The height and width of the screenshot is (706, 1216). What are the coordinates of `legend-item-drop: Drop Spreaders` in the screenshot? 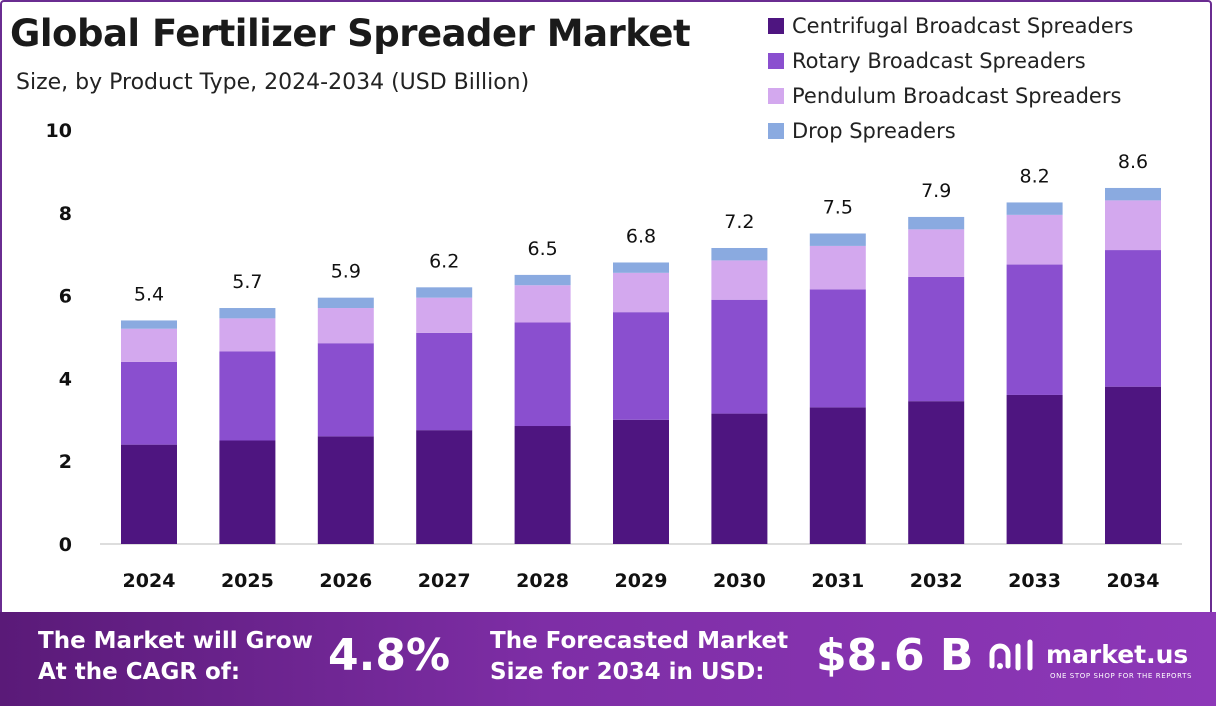 It's located at (950, 130).